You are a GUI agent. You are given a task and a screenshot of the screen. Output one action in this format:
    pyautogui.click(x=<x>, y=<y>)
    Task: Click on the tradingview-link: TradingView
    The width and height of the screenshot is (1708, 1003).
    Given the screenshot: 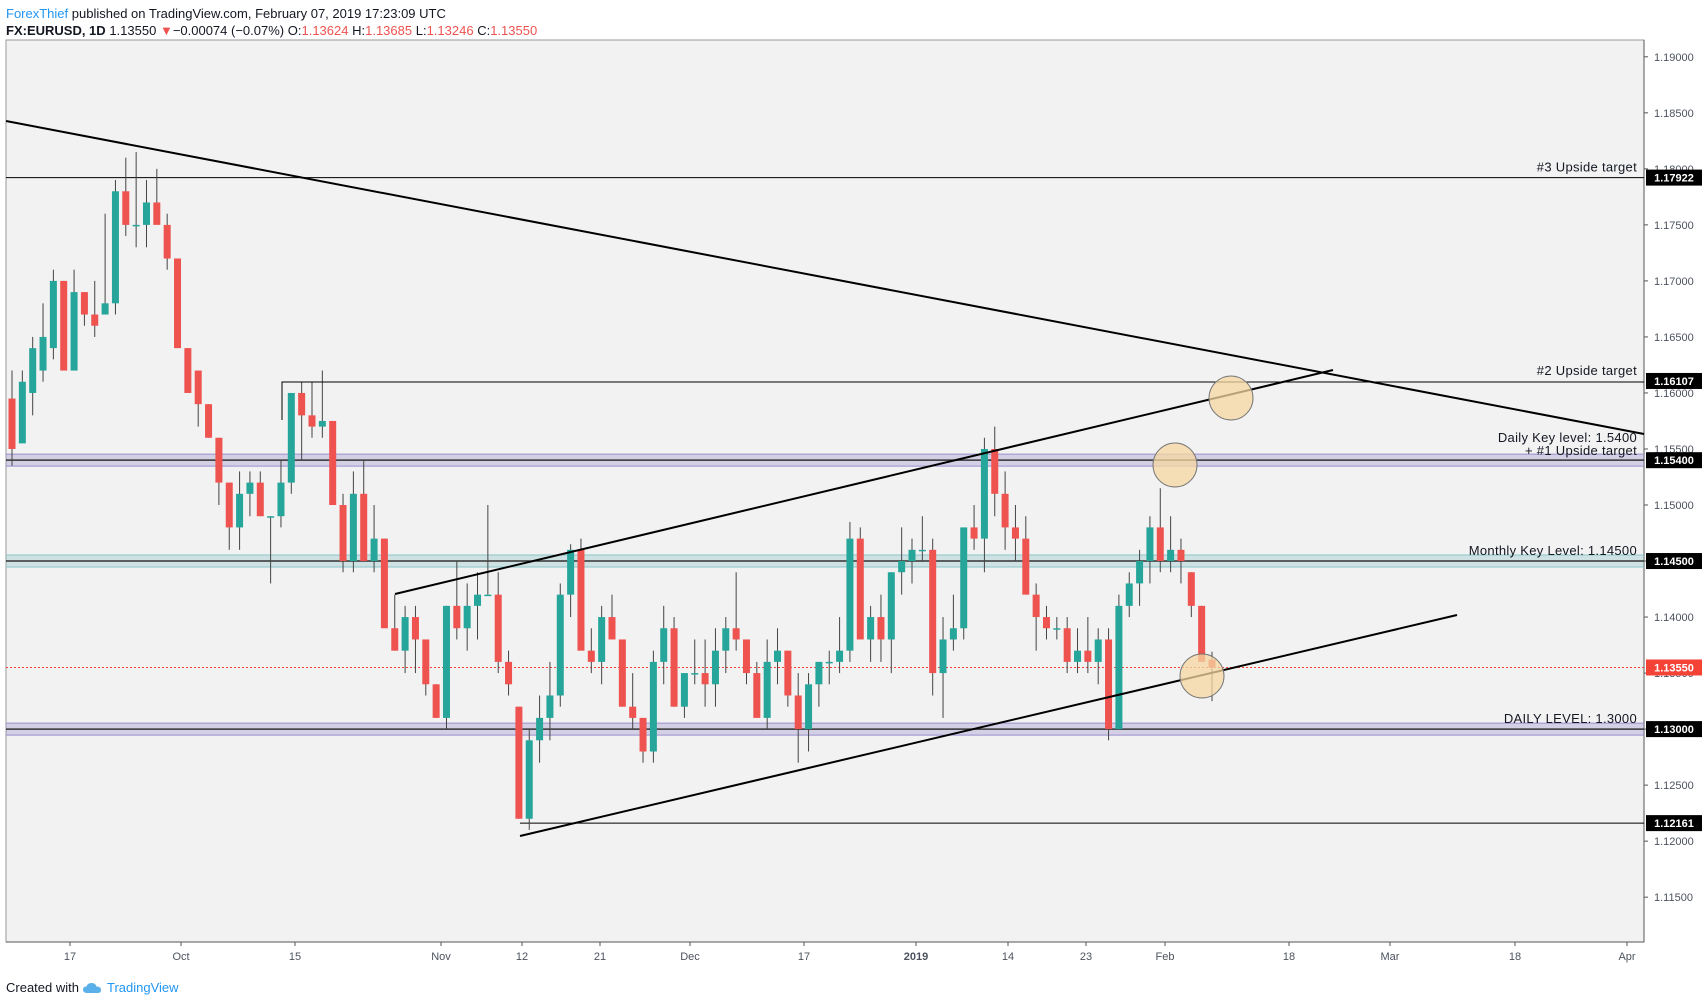 What is the action you would take?
    pyautogui.click(x=142, y=987)
    